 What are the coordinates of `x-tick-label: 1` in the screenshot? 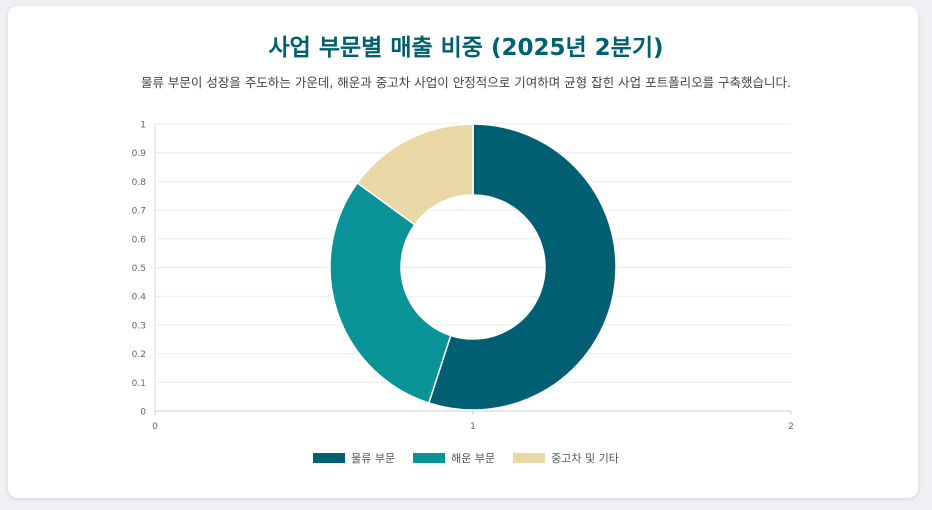 It's located at (473, 427).